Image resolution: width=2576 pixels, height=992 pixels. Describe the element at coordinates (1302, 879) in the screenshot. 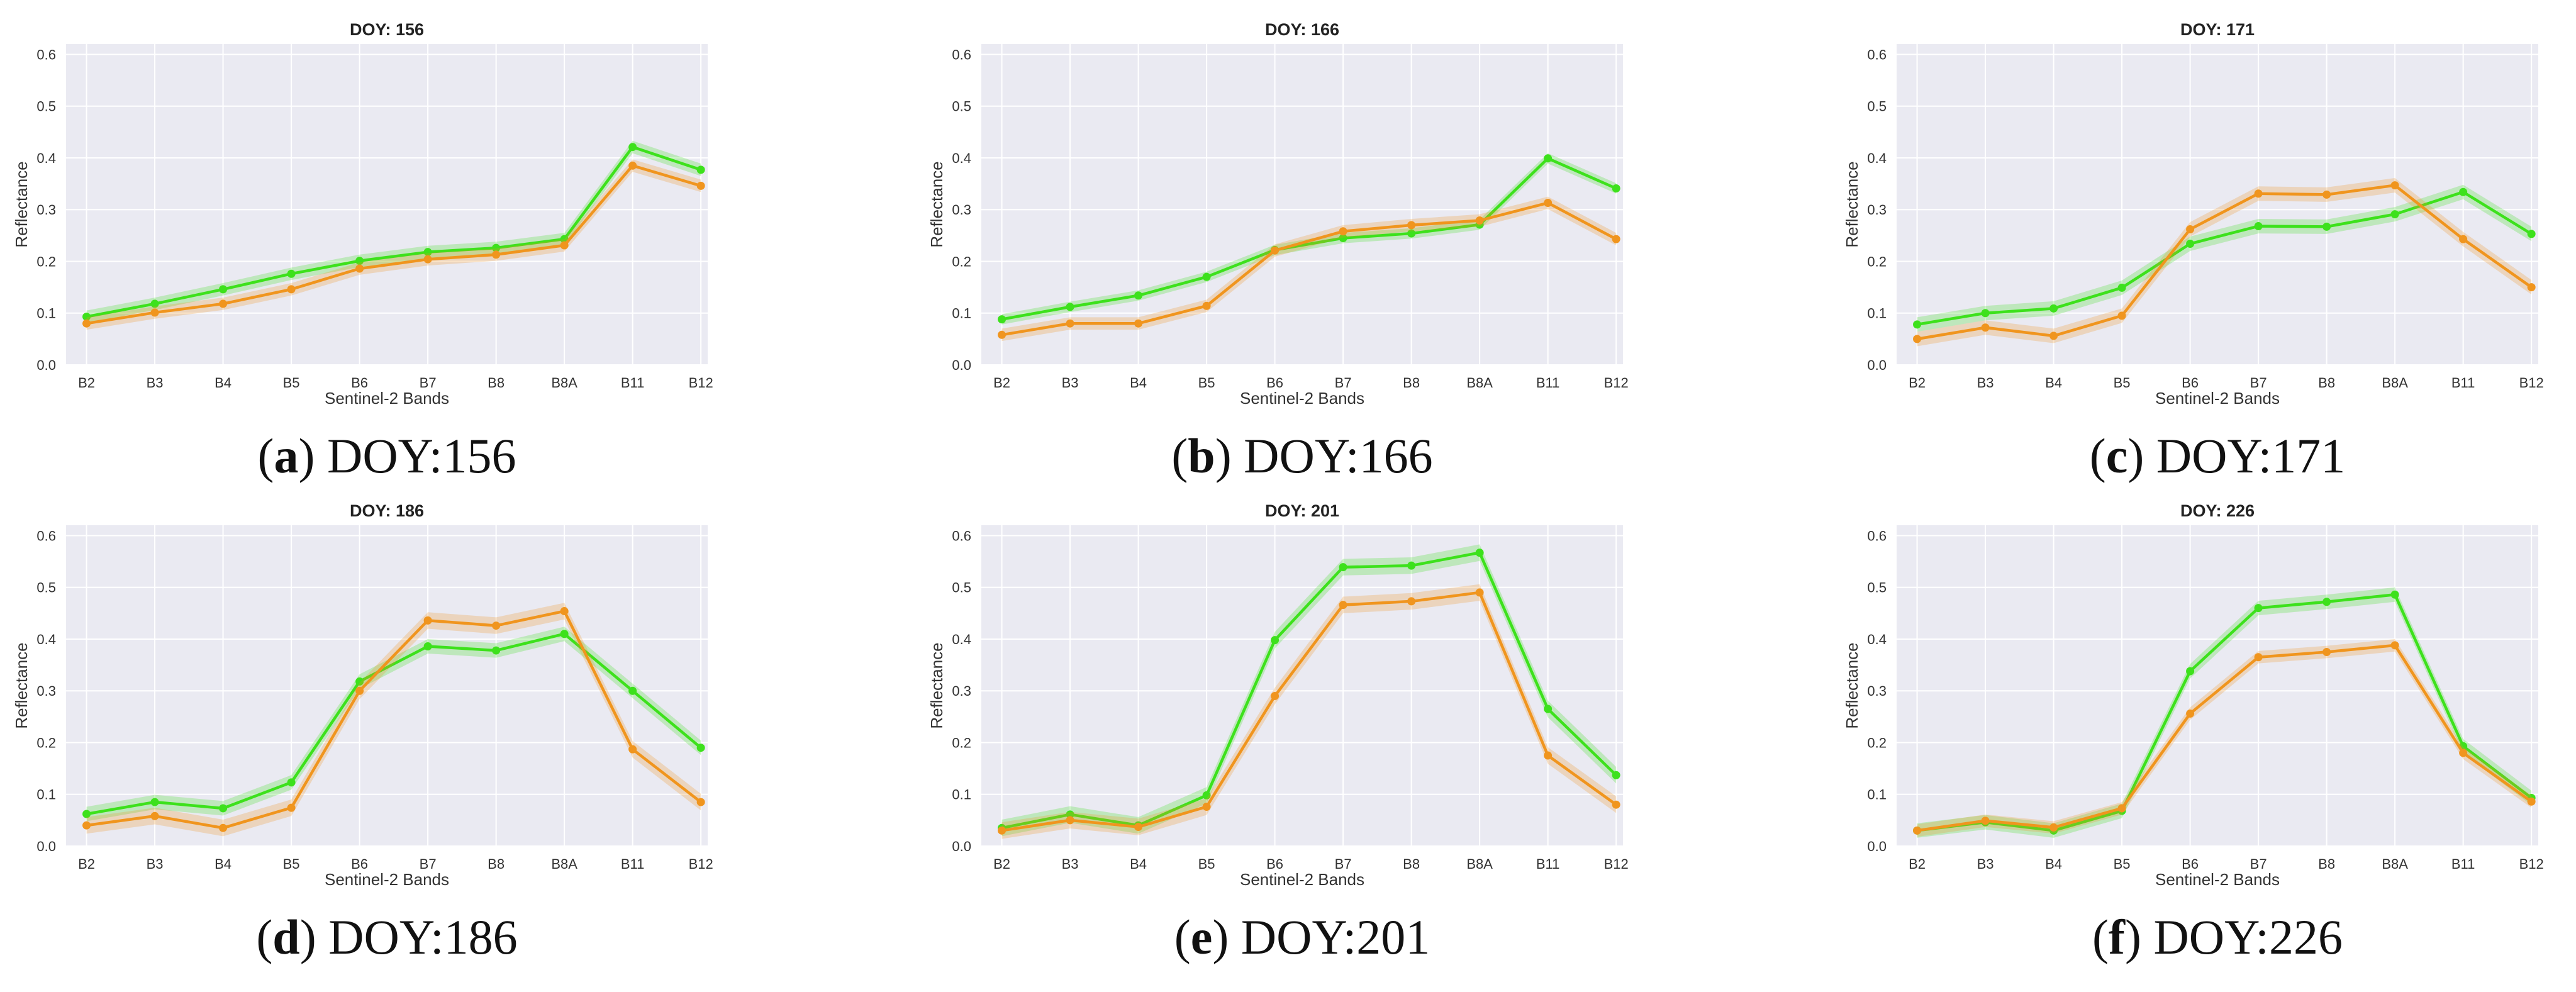

I see `x-axis-label: Sentinel-2 Bands` at that location.